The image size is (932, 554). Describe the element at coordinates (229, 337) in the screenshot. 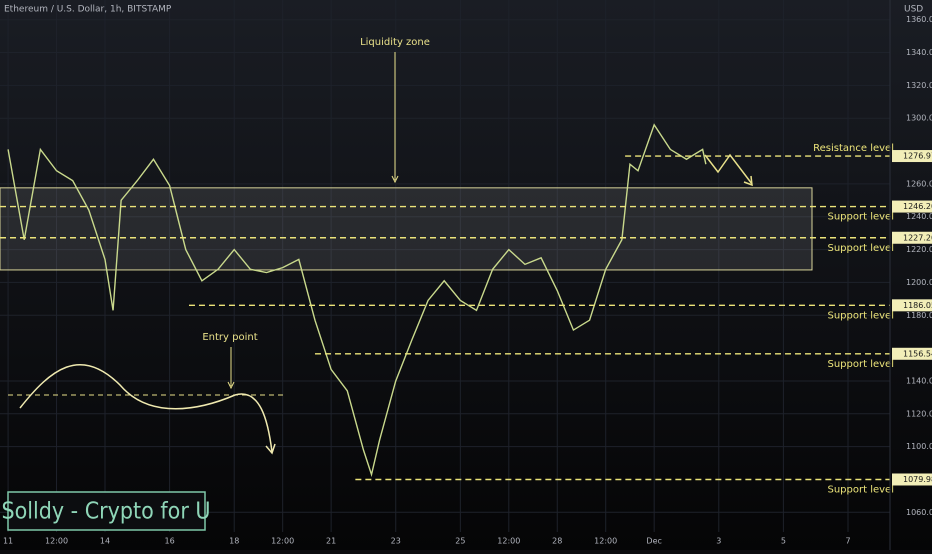

I see `entry-label: Entry point` at that location.